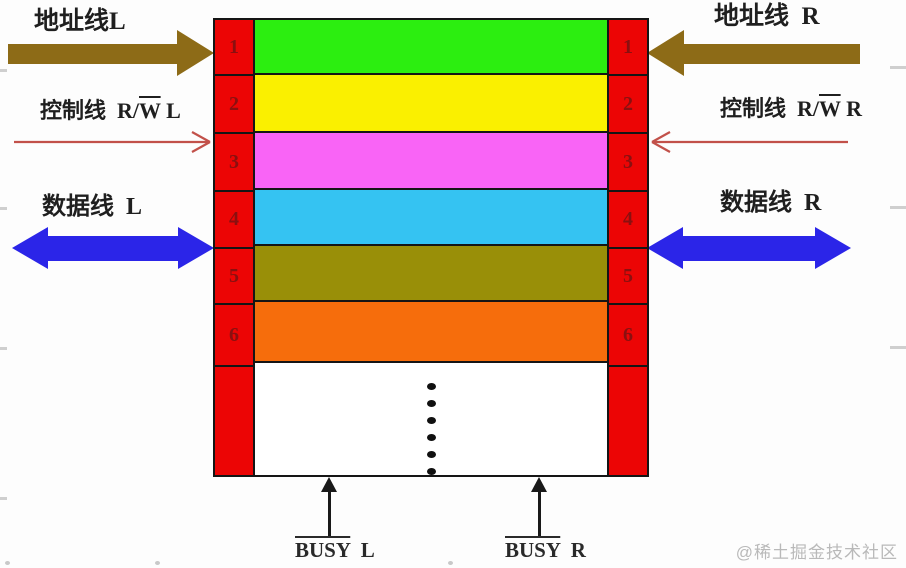 This screenshot has width=906, height=568. What do you see at coordinates (771, 54) in the screenshot?
I see `address-right-arrow` at bounding box center [771, 54].